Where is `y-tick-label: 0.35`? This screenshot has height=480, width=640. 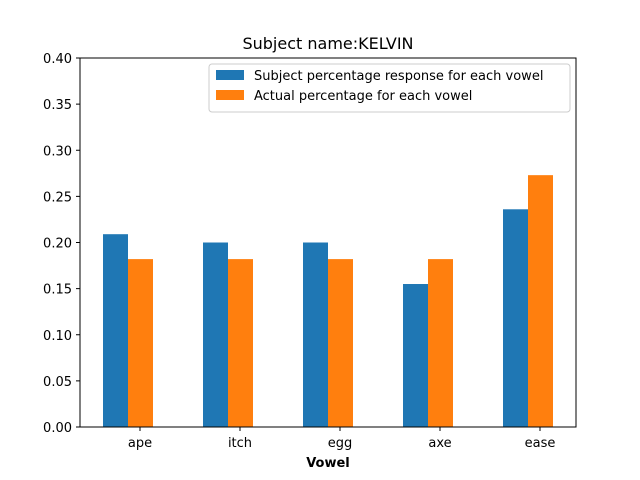
y-tick-label: 0.35 is located at coordinates (57, 105).